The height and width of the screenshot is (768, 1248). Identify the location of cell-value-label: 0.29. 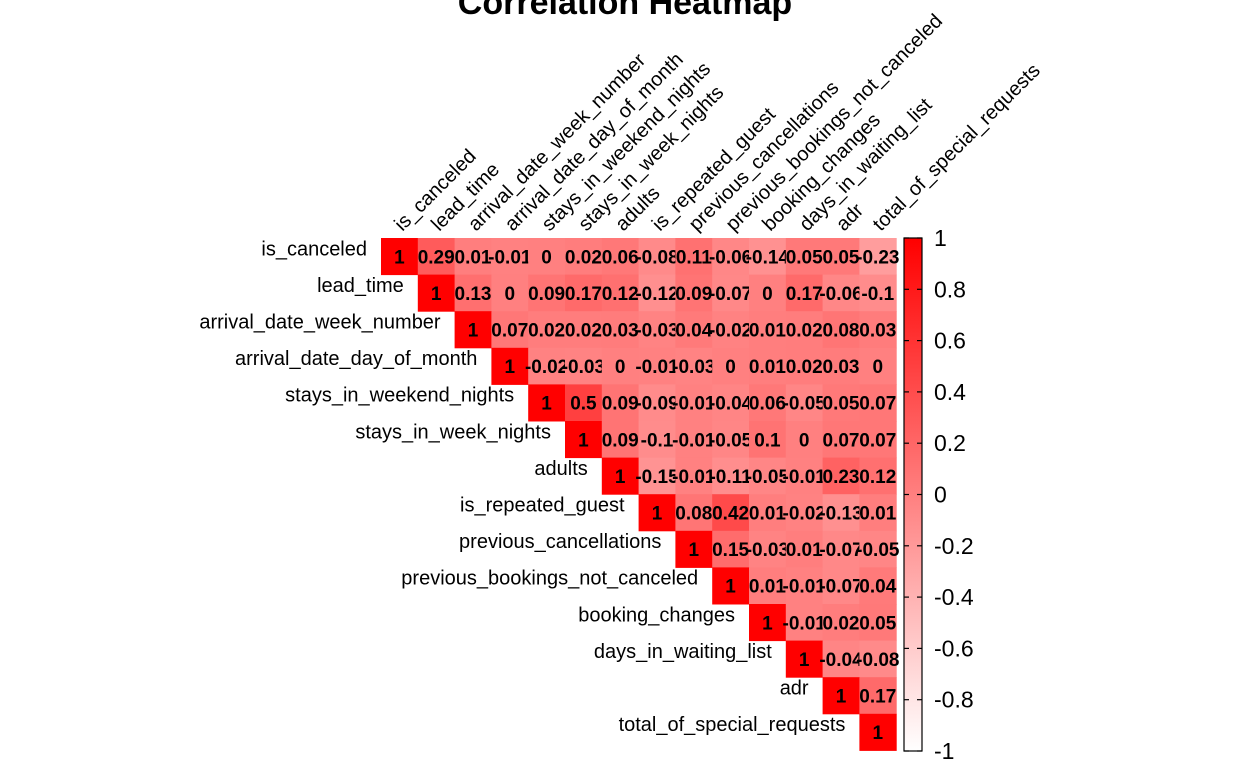
(436, 257).